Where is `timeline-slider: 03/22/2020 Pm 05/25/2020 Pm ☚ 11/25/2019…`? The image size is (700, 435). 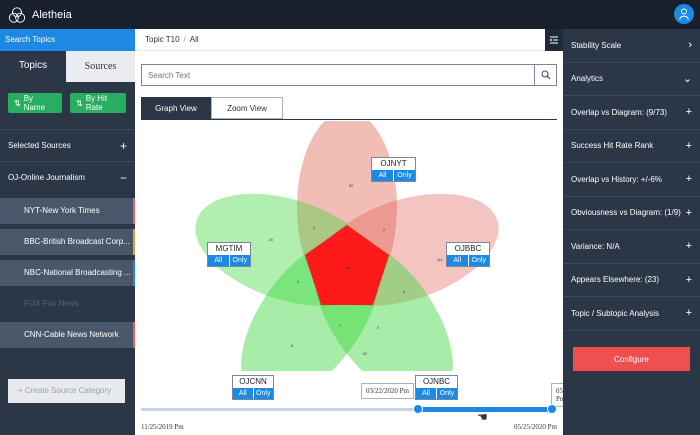 timeline-slider: 03/22/2020 Pm 05/25/2020 Pm ☚ 11/25/2019… is located at coordinates (367, 407).